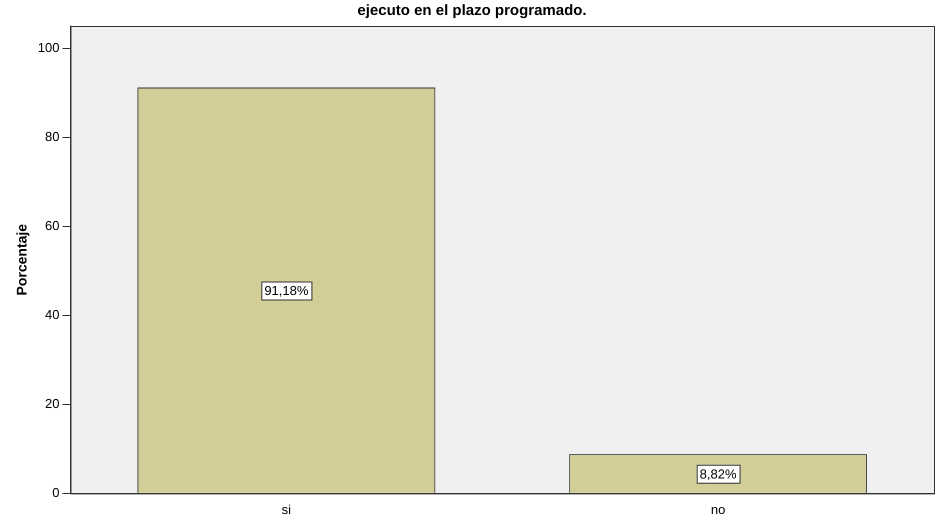 This screenshot has width=936, height=525. I want to click on x-tick-label: no, so click(718, 509).